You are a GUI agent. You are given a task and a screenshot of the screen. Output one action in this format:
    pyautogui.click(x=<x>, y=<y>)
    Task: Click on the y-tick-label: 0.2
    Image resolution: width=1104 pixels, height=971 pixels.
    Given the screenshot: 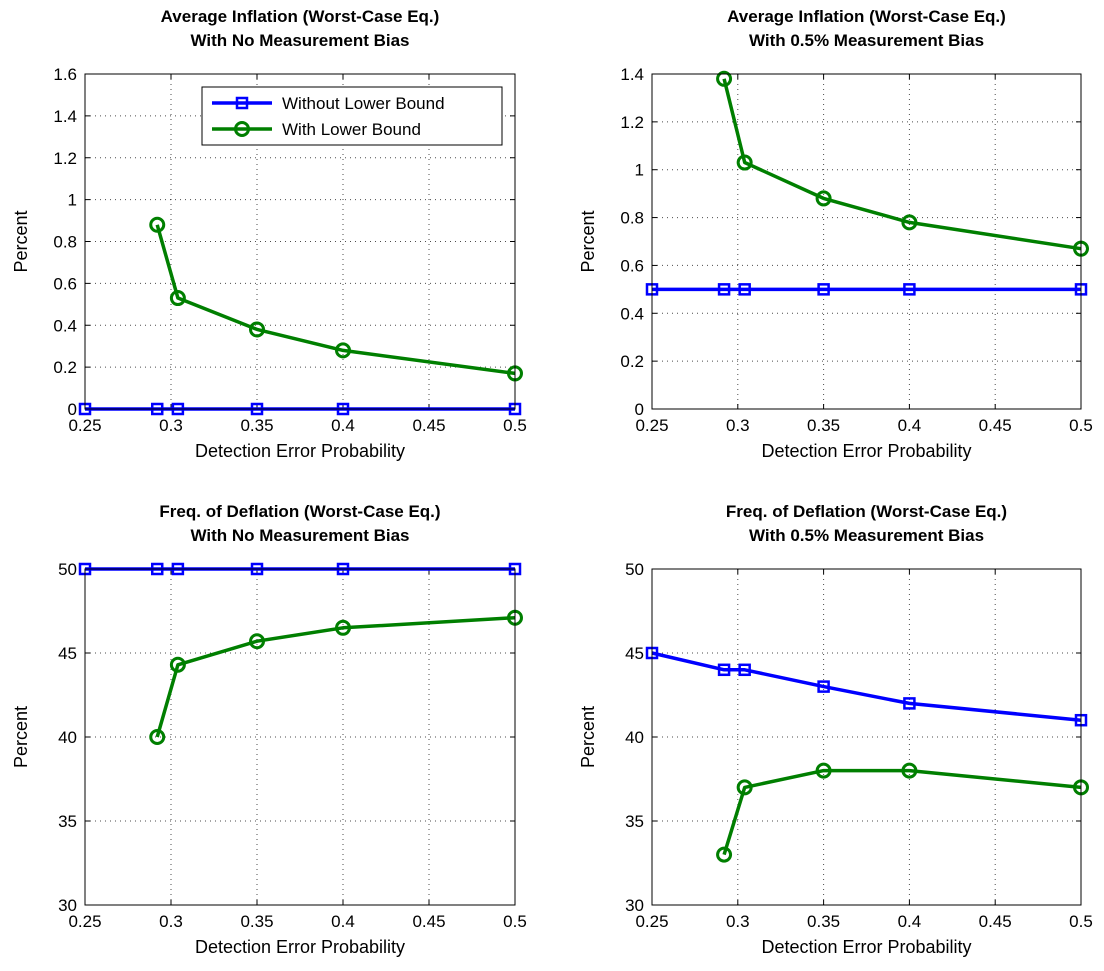 What is the action you would take?
    pyautogui.click(x=65, y=367)
    